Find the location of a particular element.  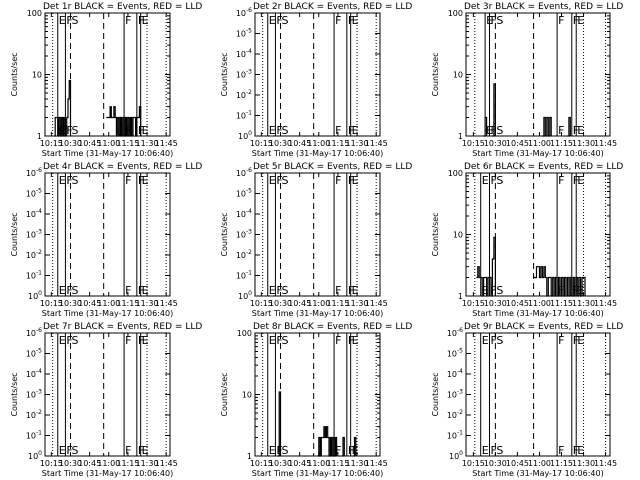

y-tick-label: 10 is located at coordinates (458, 75).